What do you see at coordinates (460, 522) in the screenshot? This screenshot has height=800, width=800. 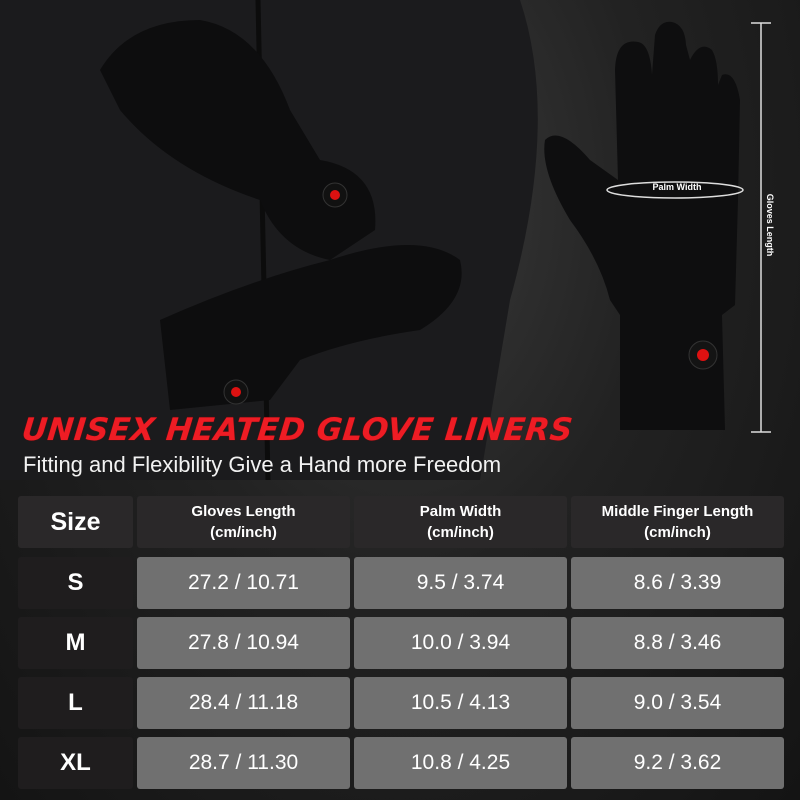 I see `header-palm-width: Palm Width (cm/inch)` at bounding box center [460, 522].